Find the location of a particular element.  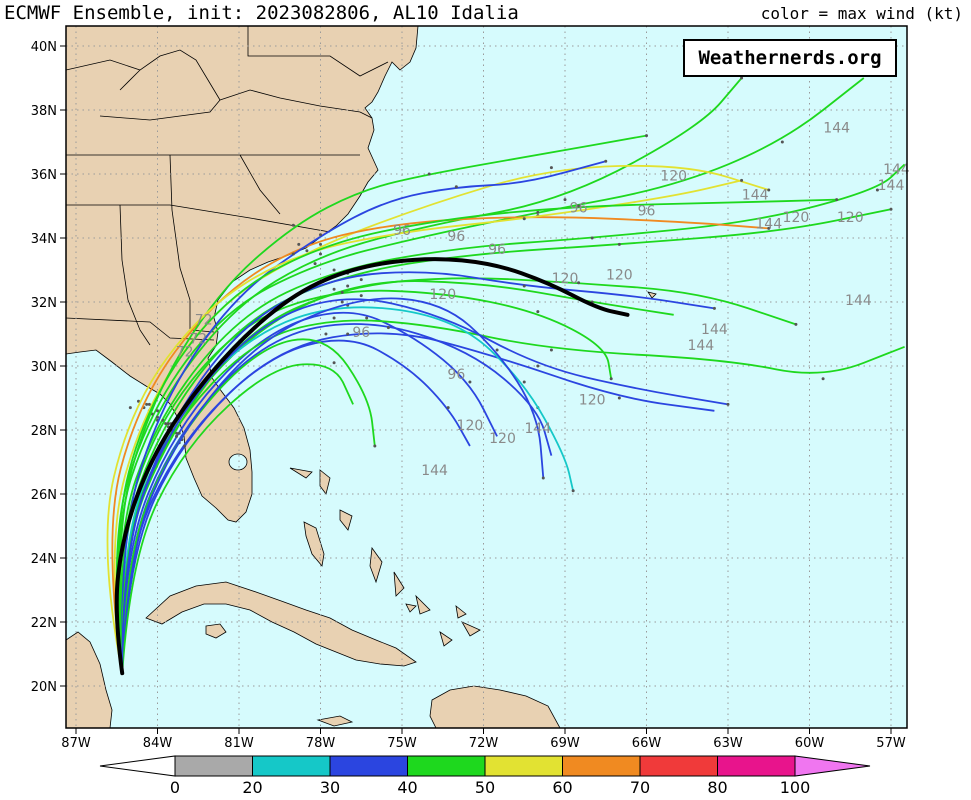

lat-tick-label: 40N is located at coordinates (44, 47).